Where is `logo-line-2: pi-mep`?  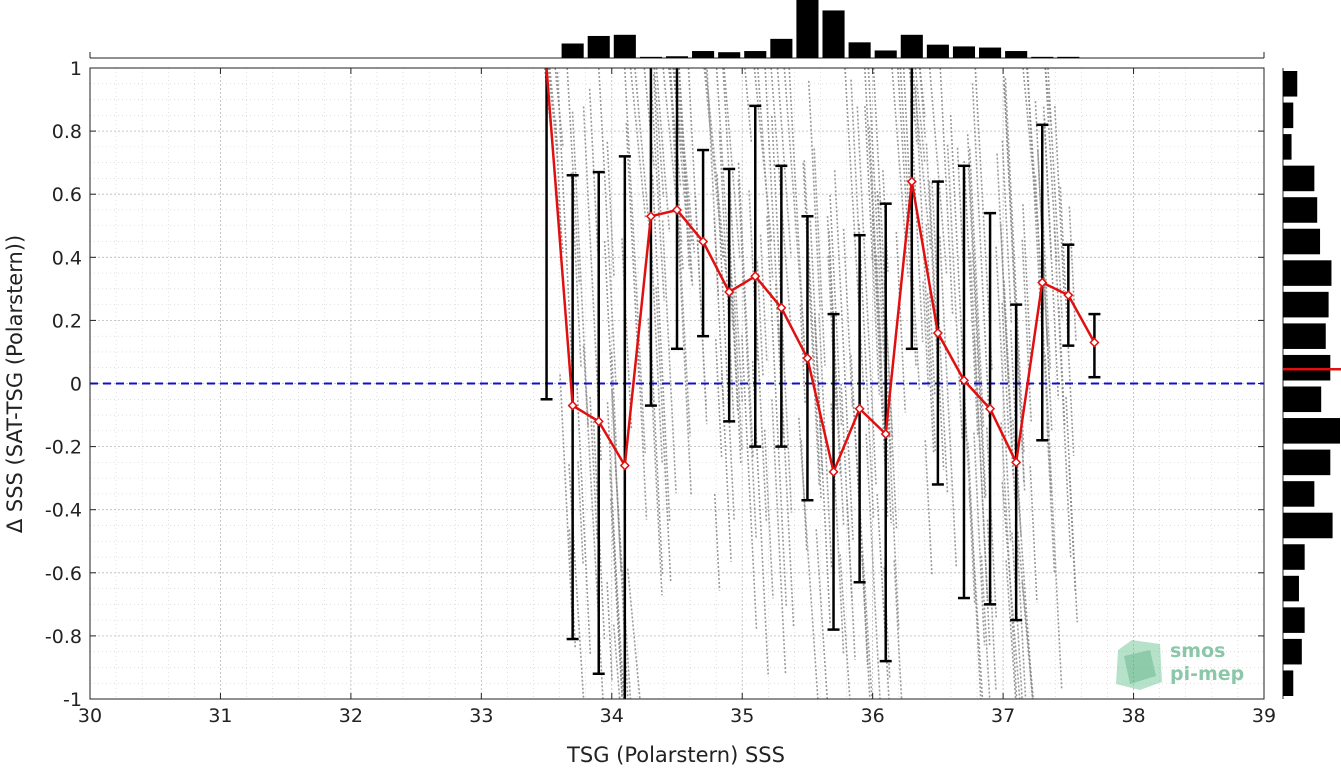
logo-line-2: pi-mep is located at coordinates (1207, 674).